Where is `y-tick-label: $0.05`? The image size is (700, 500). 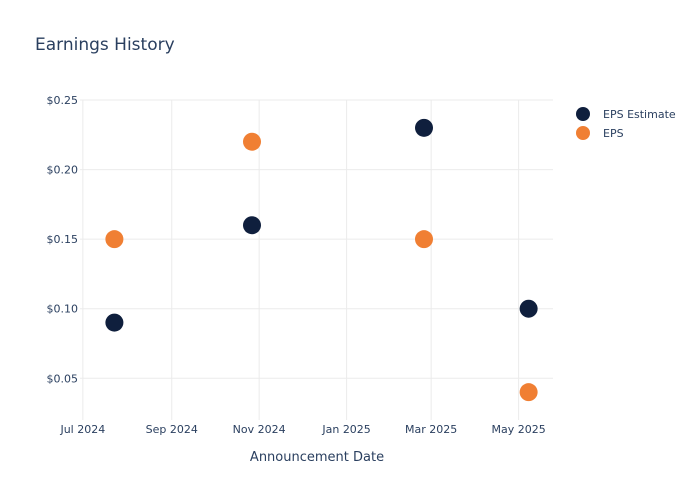 y-tick-label: $0.05 is located at coordinates (63, 378).